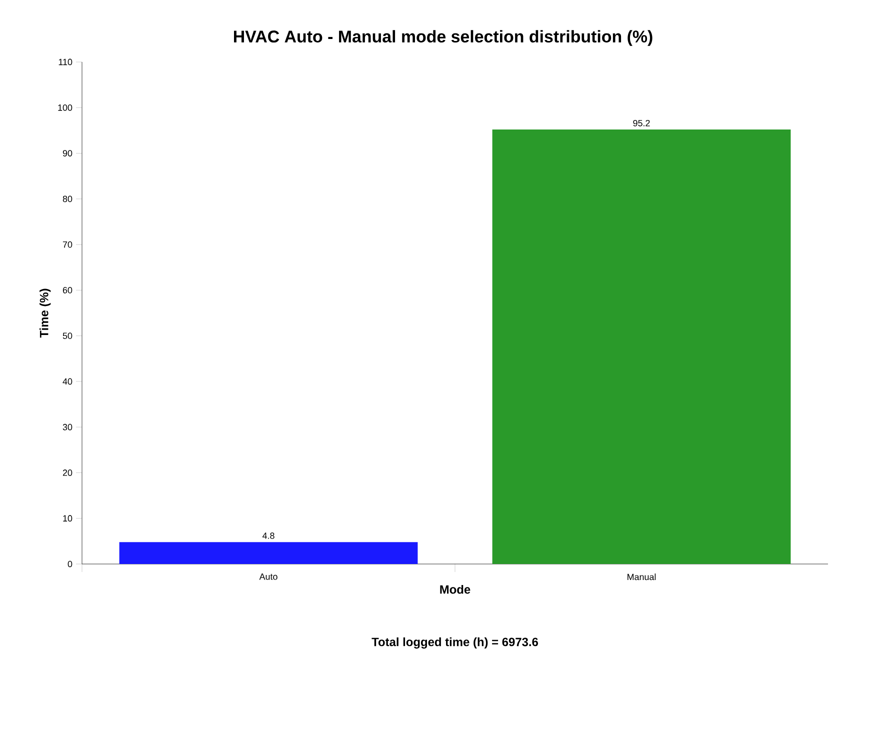 The height and width of the screenshot is (755, 886). What do you see at coordinates (65, 62) in the screenshot?
I see `y-tick-label: 110` at bounding box center [65, 62].